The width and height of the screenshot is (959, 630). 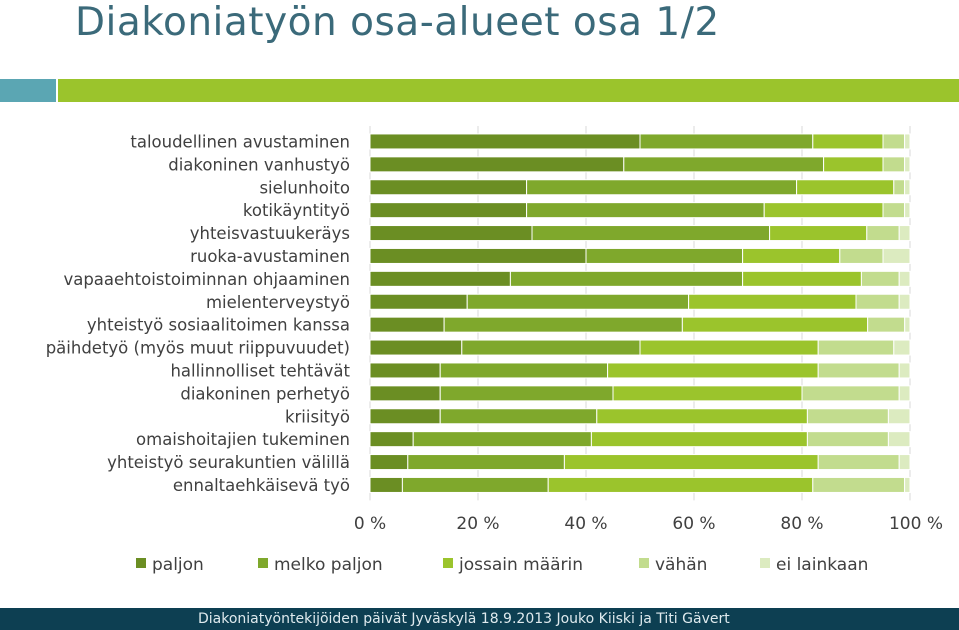 I want to click on legend-label: melko paljon, so click(x=328, y=565).